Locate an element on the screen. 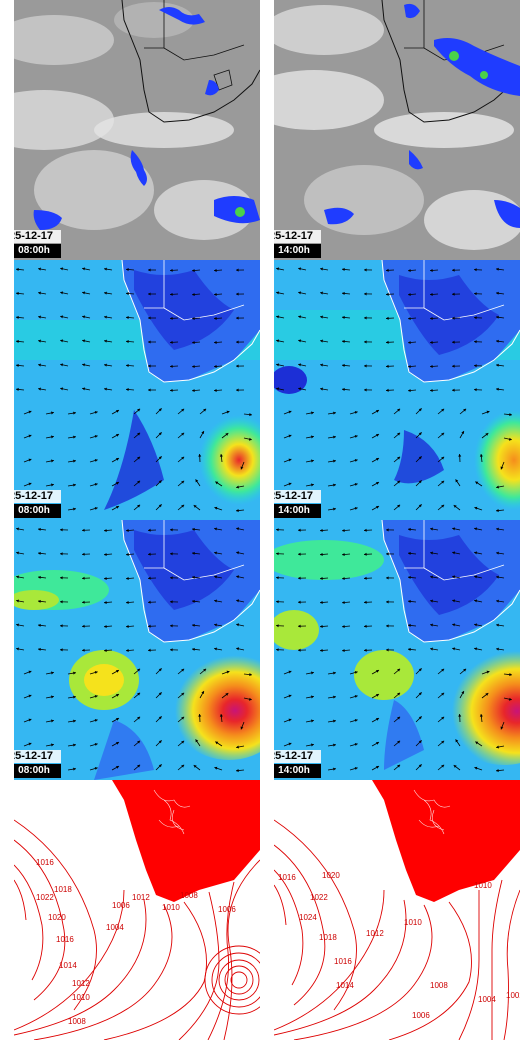 The width and height of the screenshot is (520, 1040). wind-panel-high-0800: 25-12-17 08:00h is located at coordinates (137, 650).